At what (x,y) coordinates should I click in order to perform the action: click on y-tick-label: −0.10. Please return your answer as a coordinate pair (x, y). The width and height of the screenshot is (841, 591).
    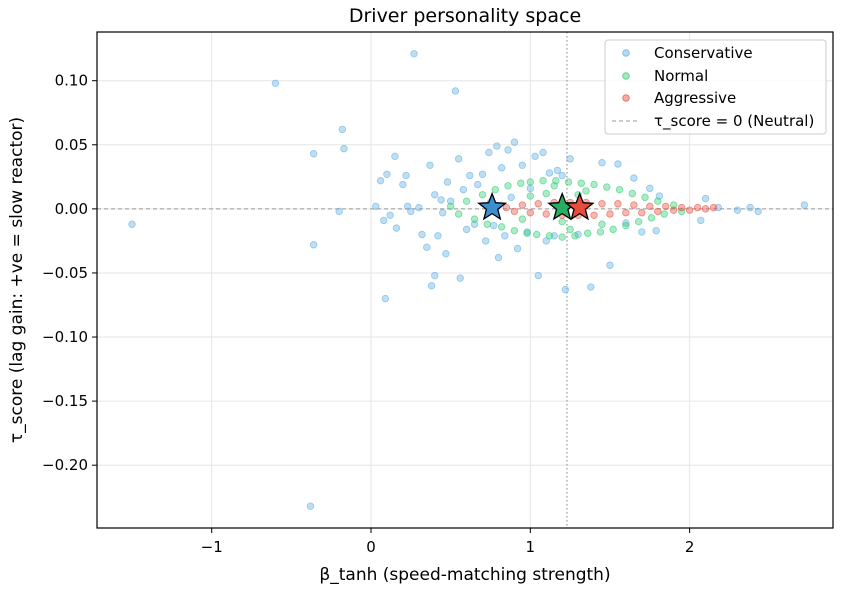
    Looking at the image, I should click on (65, 337).